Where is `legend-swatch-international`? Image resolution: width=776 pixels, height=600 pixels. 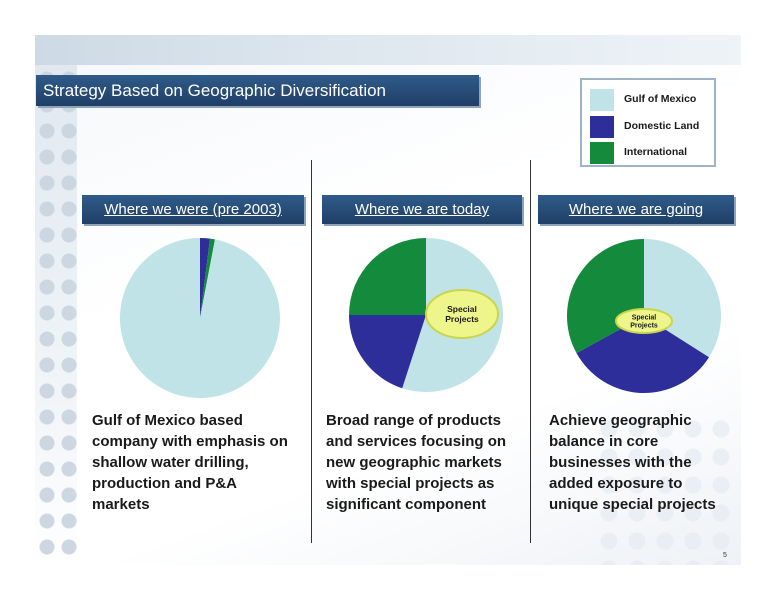
legend-swatch-international is located at coordinates (602, 153).